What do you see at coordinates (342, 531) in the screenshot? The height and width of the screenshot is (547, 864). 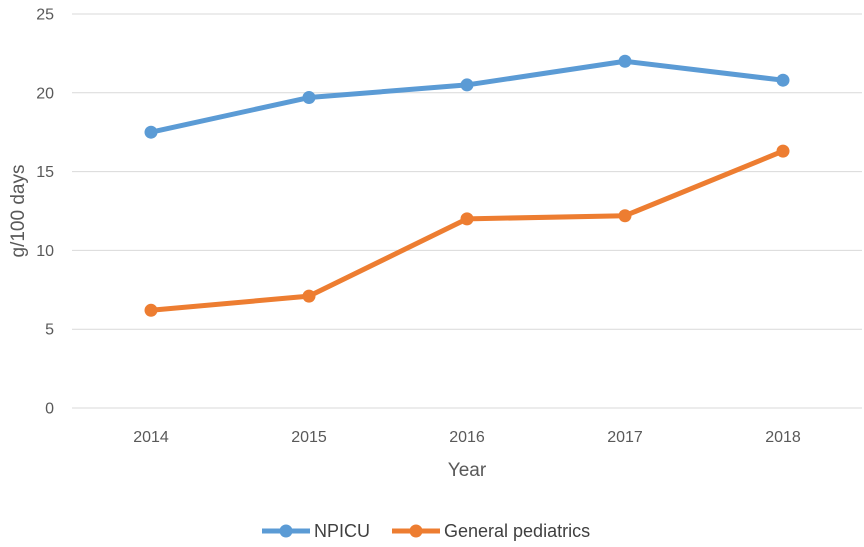 I see `legend-label: NPICU` at bounding box center [342, 531].